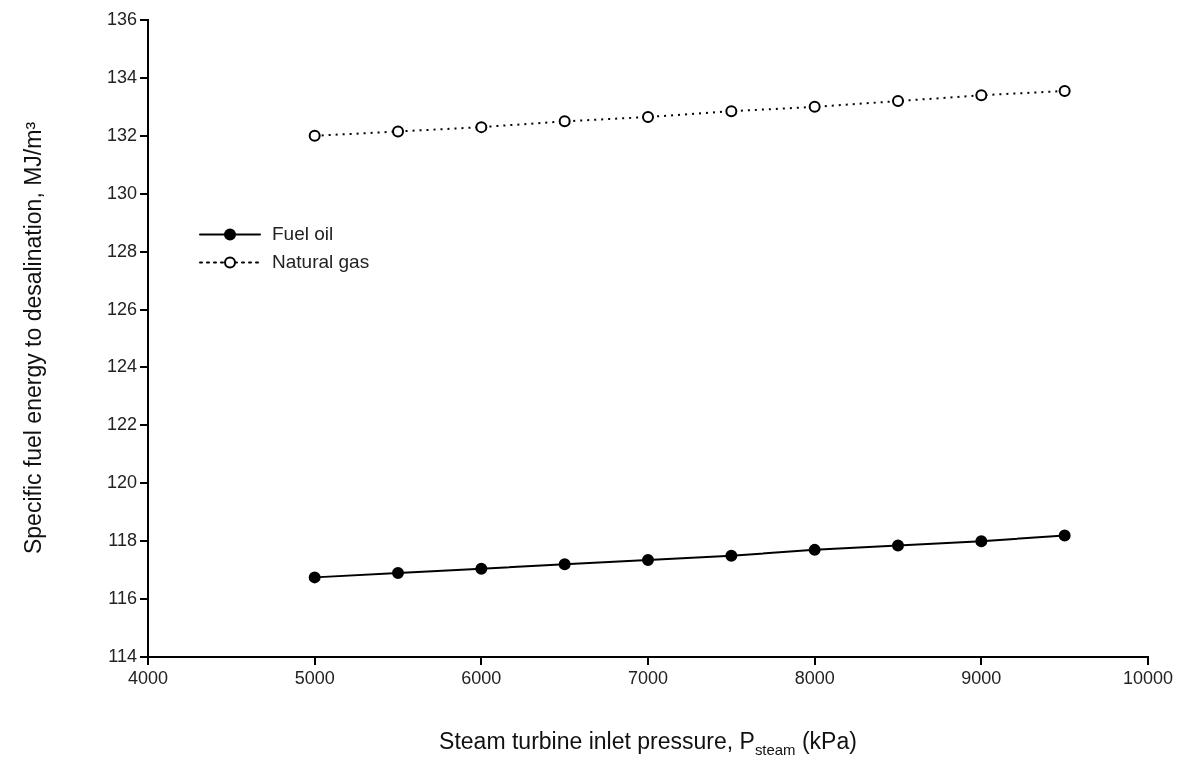 Image resolution: width=1194 pixels, height=769 pixels. What do you see at coordinates (981, 677) in the screenshot?
I see `x-tick-label: 9000` at bounding box center [981, 677].